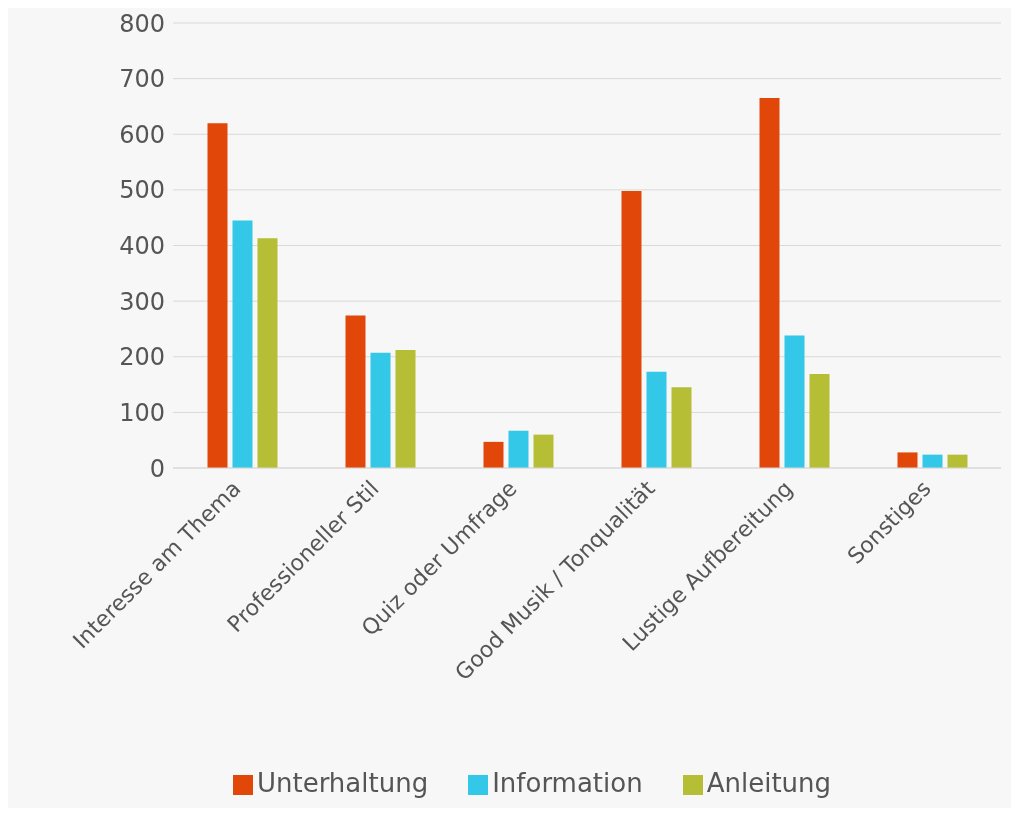  I want to click on legend-label: Anleitung, so click(769, 783).